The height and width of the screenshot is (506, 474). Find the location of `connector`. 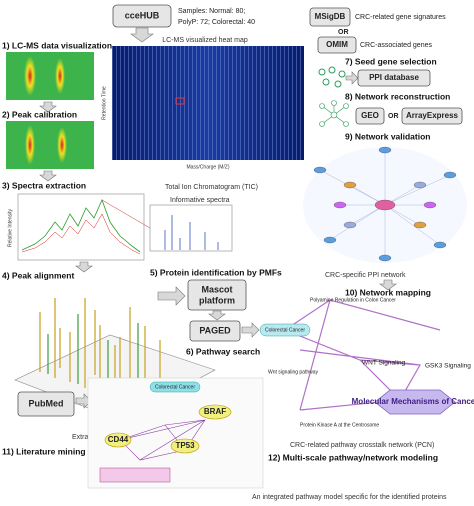

connector is located at coordinates (126, 214).